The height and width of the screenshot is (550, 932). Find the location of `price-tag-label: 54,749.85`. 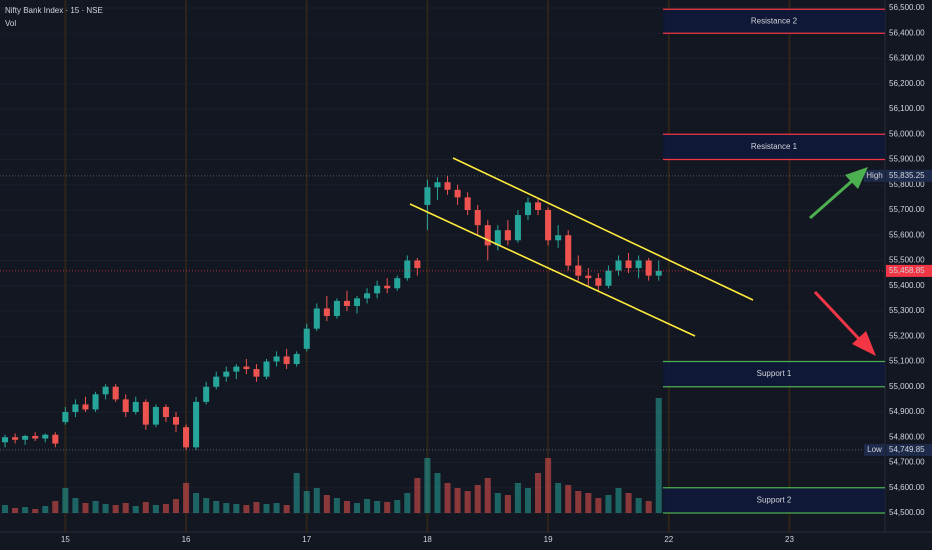

price-tag-label: 54,749.85 is located at coordinates (907, 449).